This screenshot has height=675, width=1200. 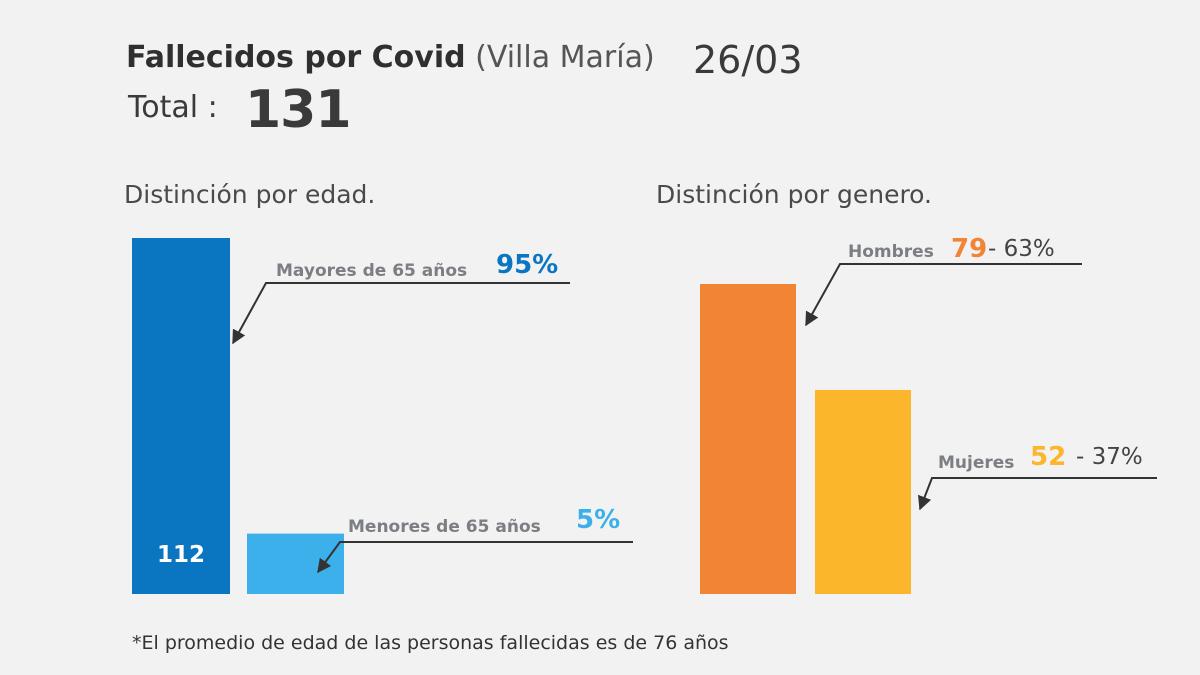 I want to click on category-label-women: Mujeres, so click(x=976, y=463).